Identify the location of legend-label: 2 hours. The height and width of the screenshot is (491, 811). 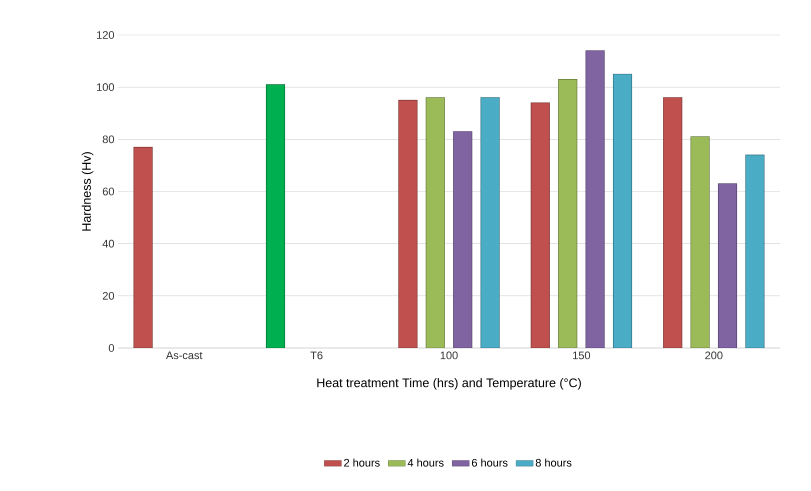
(362, 462).